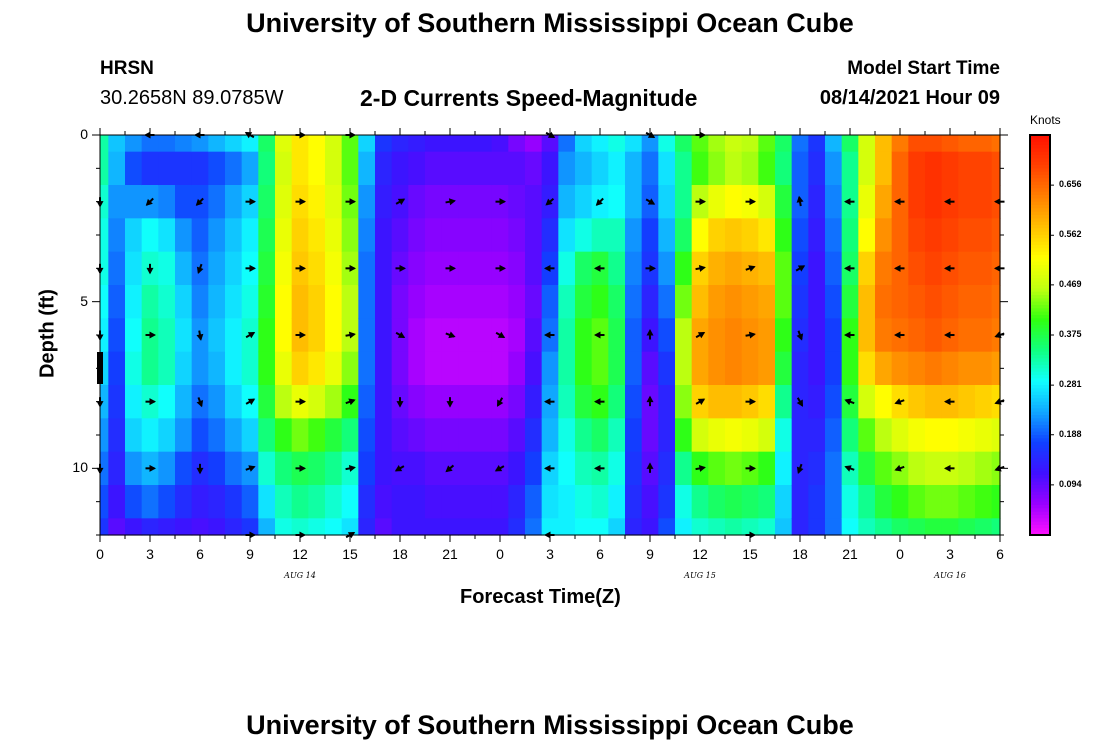  I want to click on model-start-label: Model Start Time, so click(923, 68).